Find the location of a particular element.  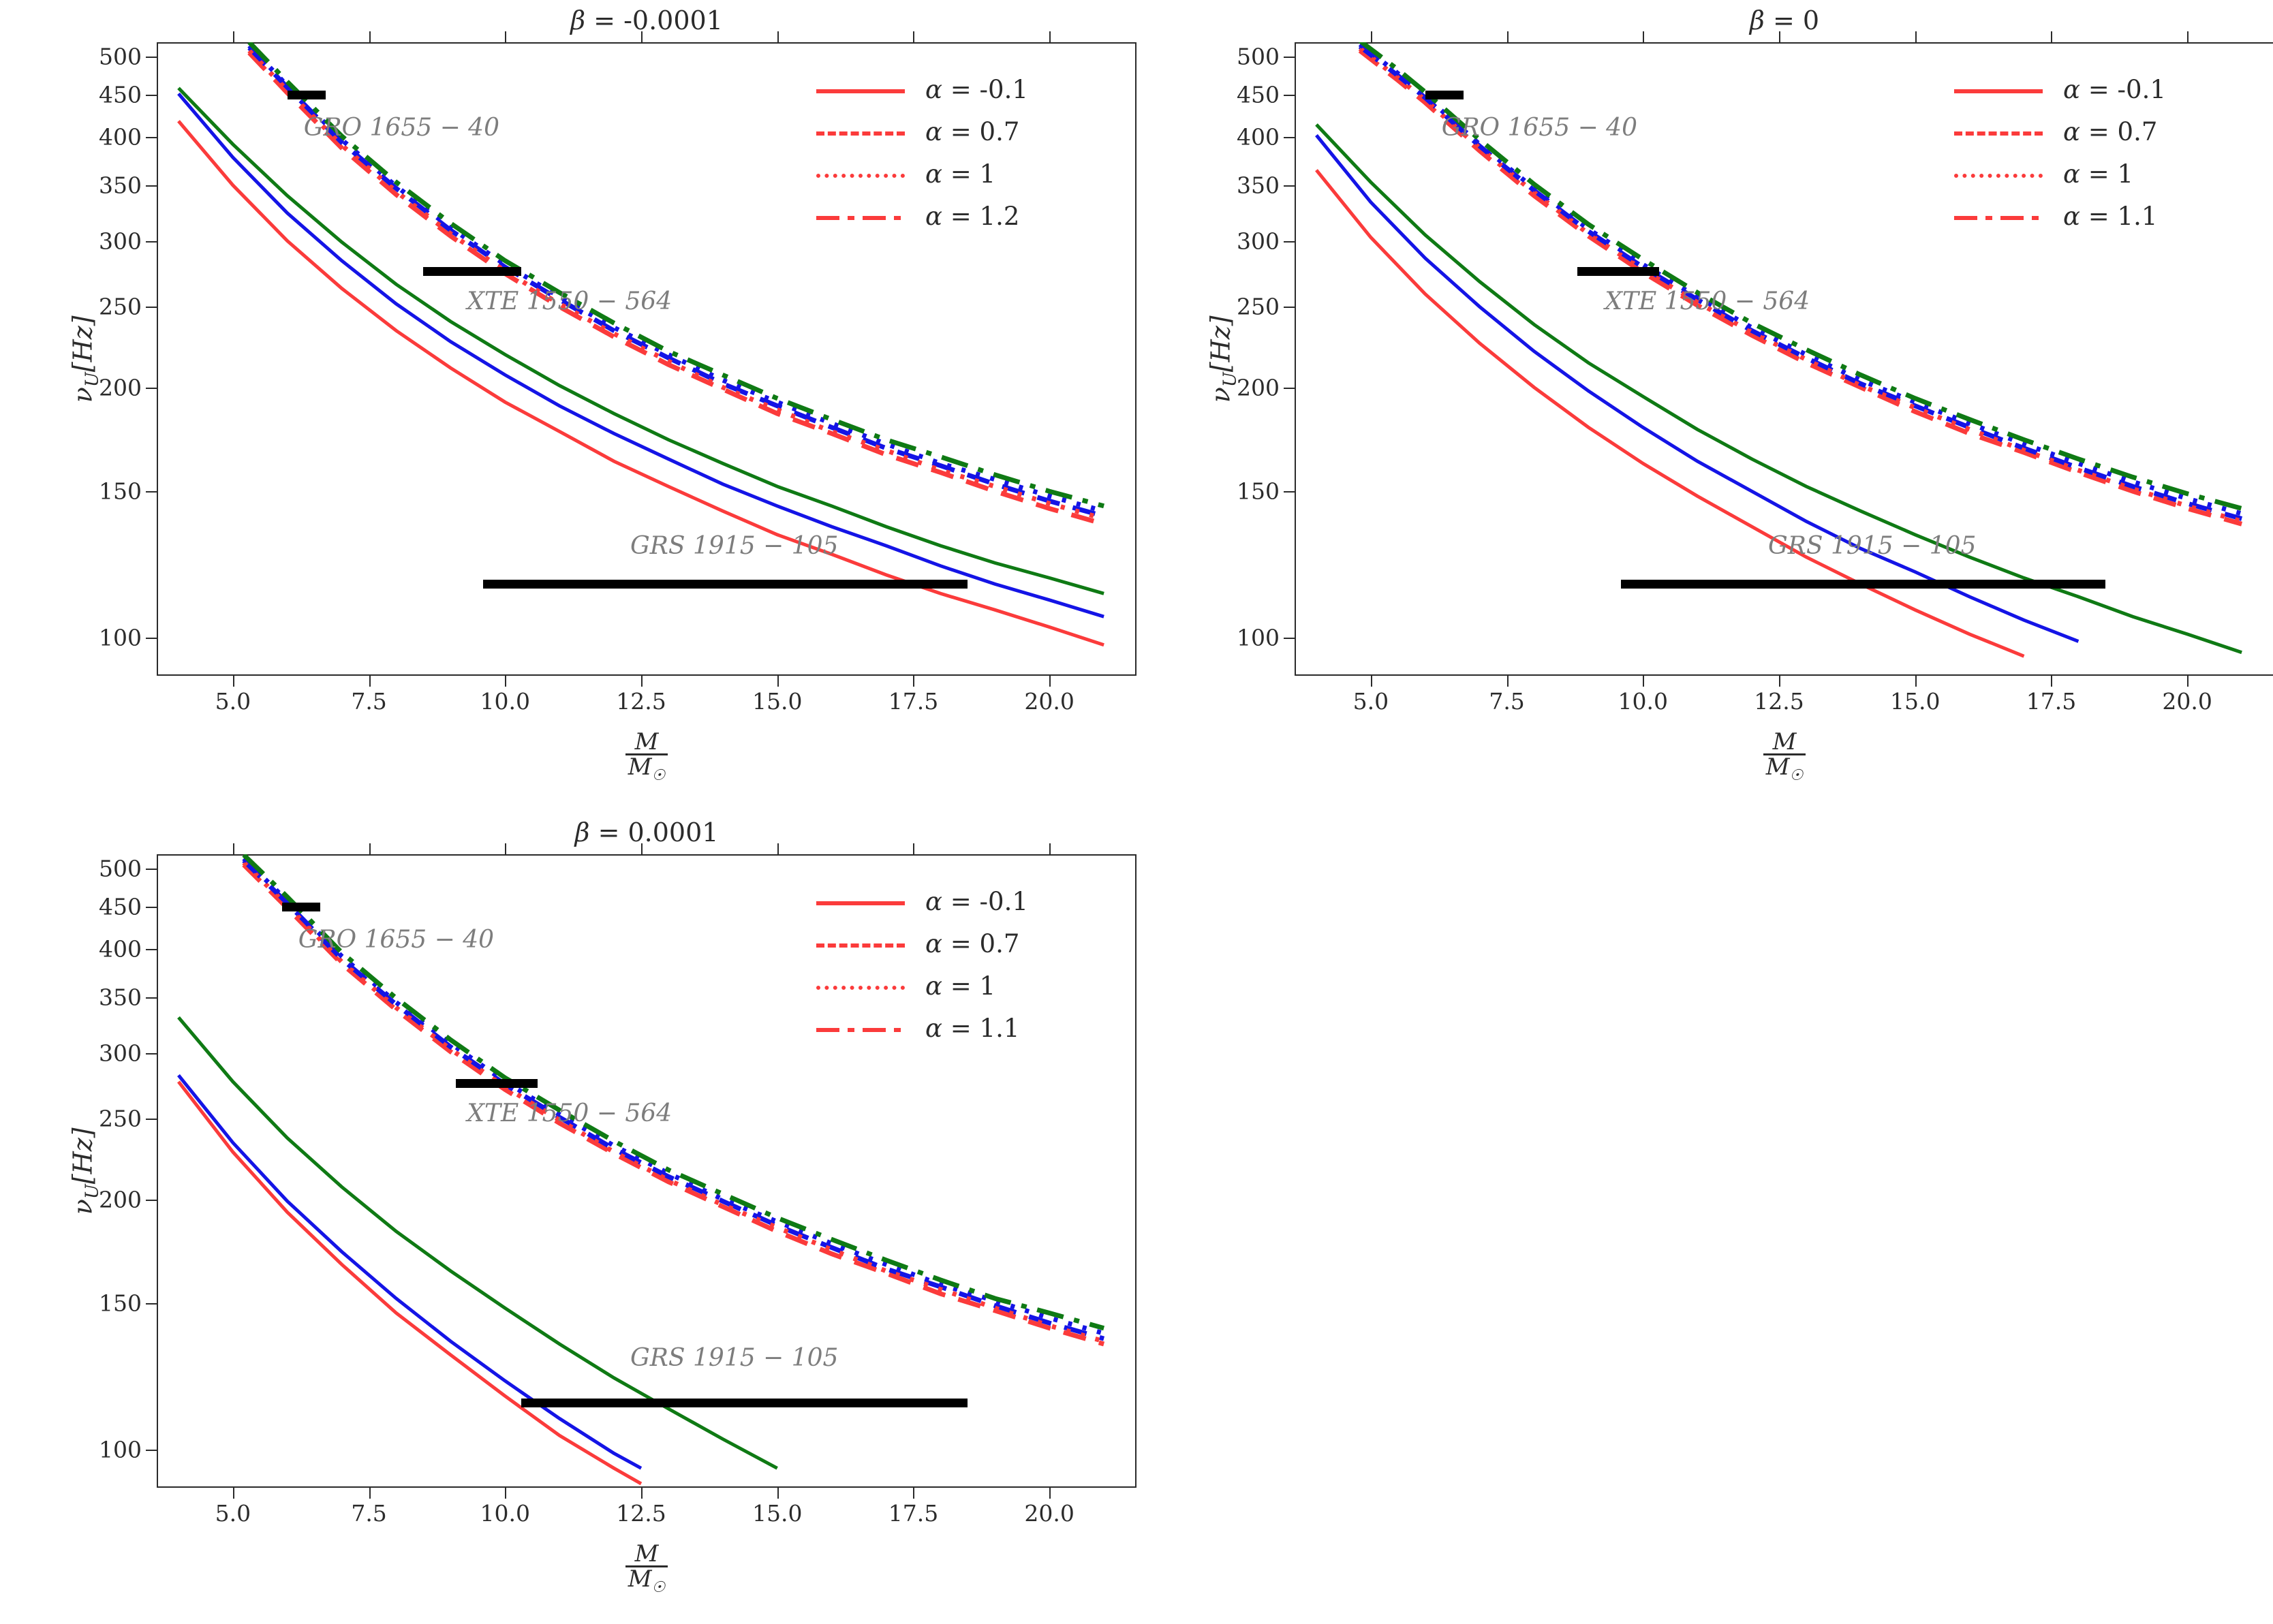

legend: α = -0.1 α = 0.7 α = 1 α = 1.1 is located at coordinates (969, 965).